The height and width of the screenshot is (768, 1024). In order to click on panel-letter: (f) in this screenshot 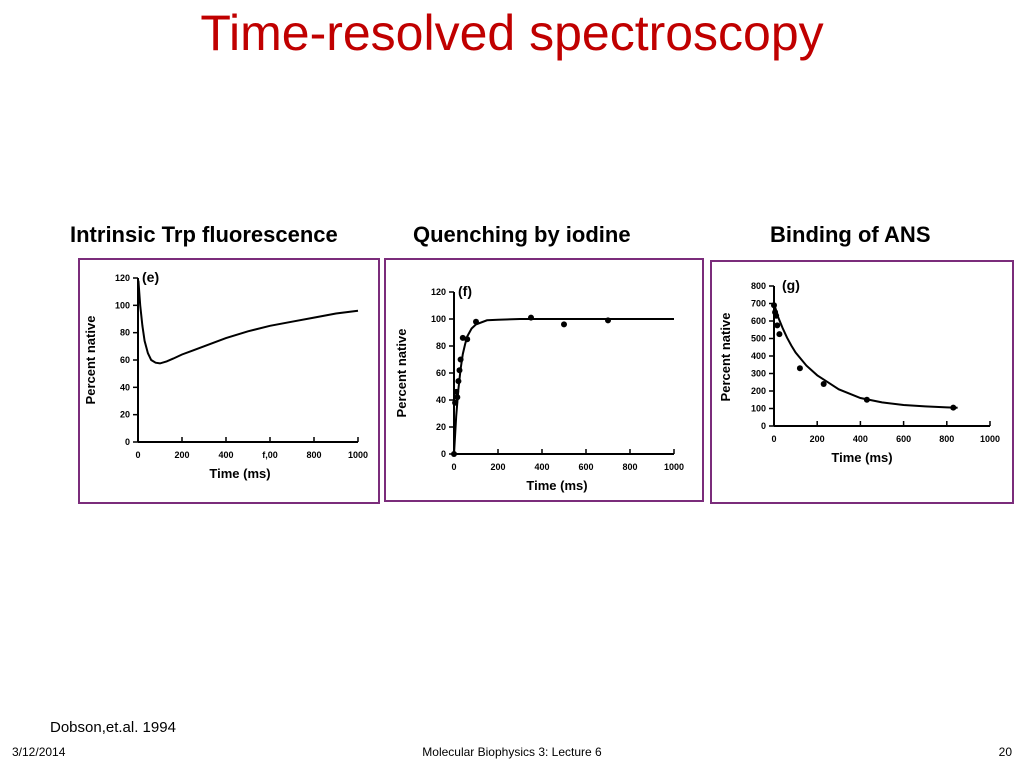, I will do `click(465, 291)`.